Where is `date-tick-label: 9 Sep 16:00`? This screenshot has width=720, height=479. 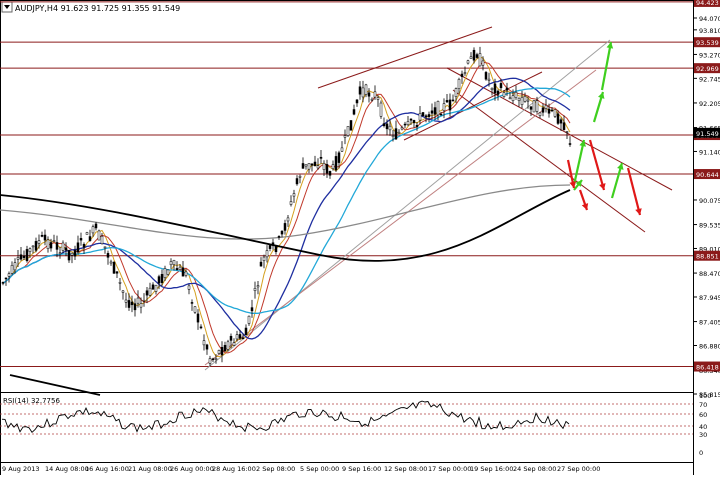 date-tick-label: 9 Sep 16:00 is located at coordinates (361, 469).